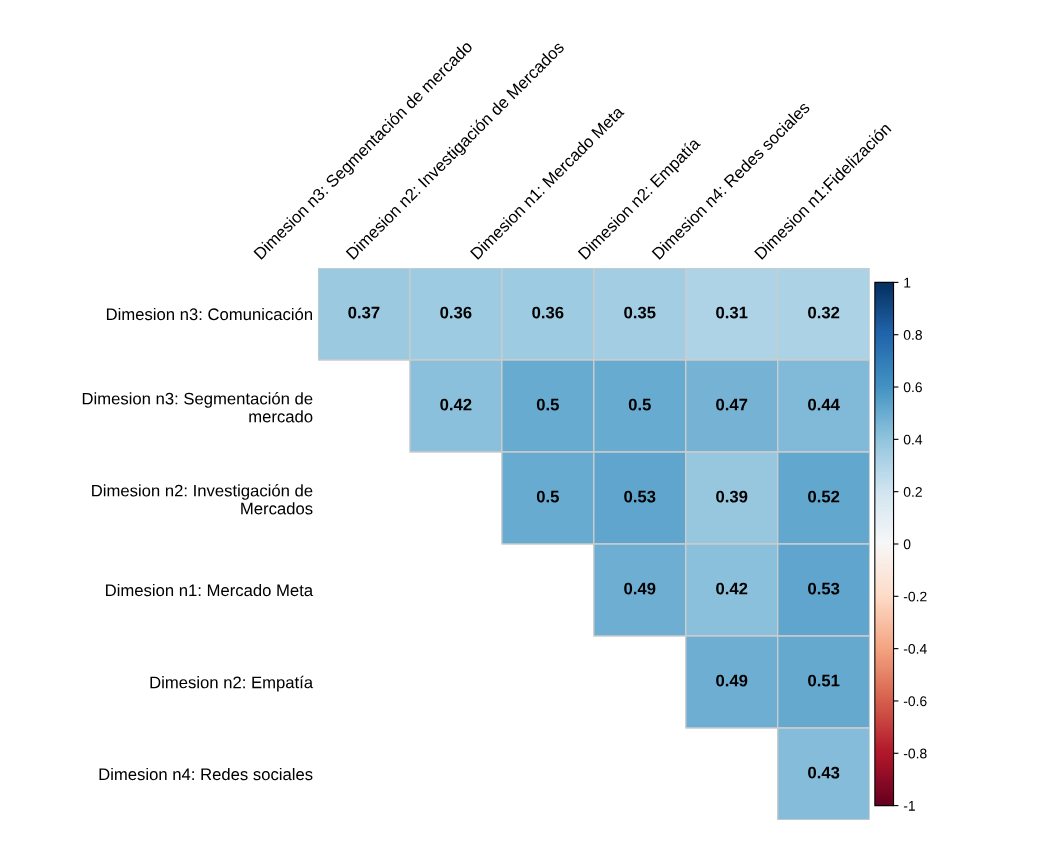 The height and width of the screenshot is (848, 1039). What do you see at coordinates (732, 404) in the screenshot?
I see `data-label: 0.47` at bounding box center [732, 404].